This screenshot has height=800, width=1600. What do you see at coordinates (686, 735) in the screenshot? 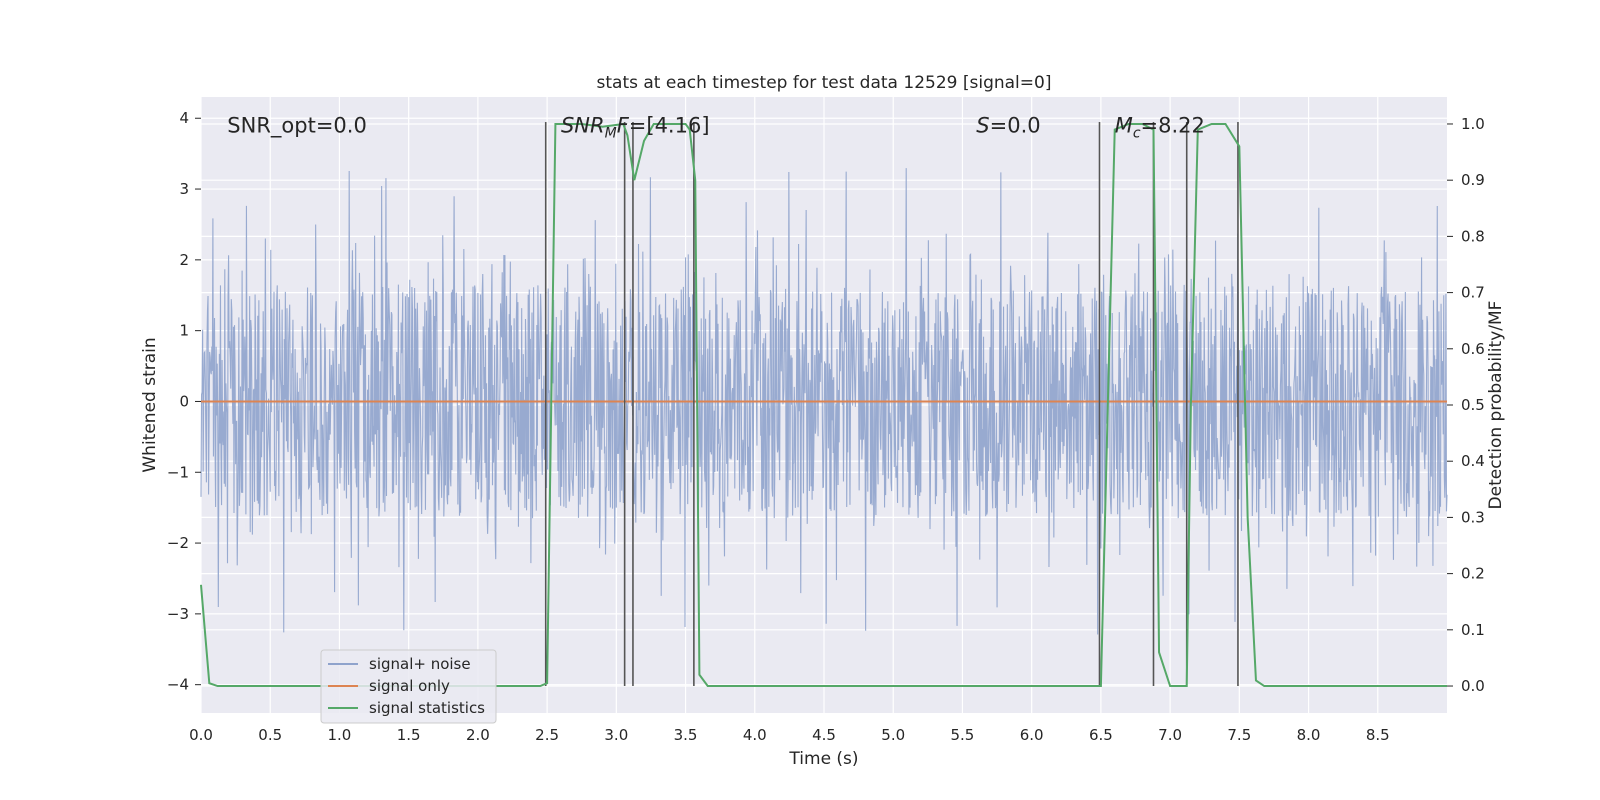
I see `x-tick-label: 3.5` at bounding box center [686, 735].